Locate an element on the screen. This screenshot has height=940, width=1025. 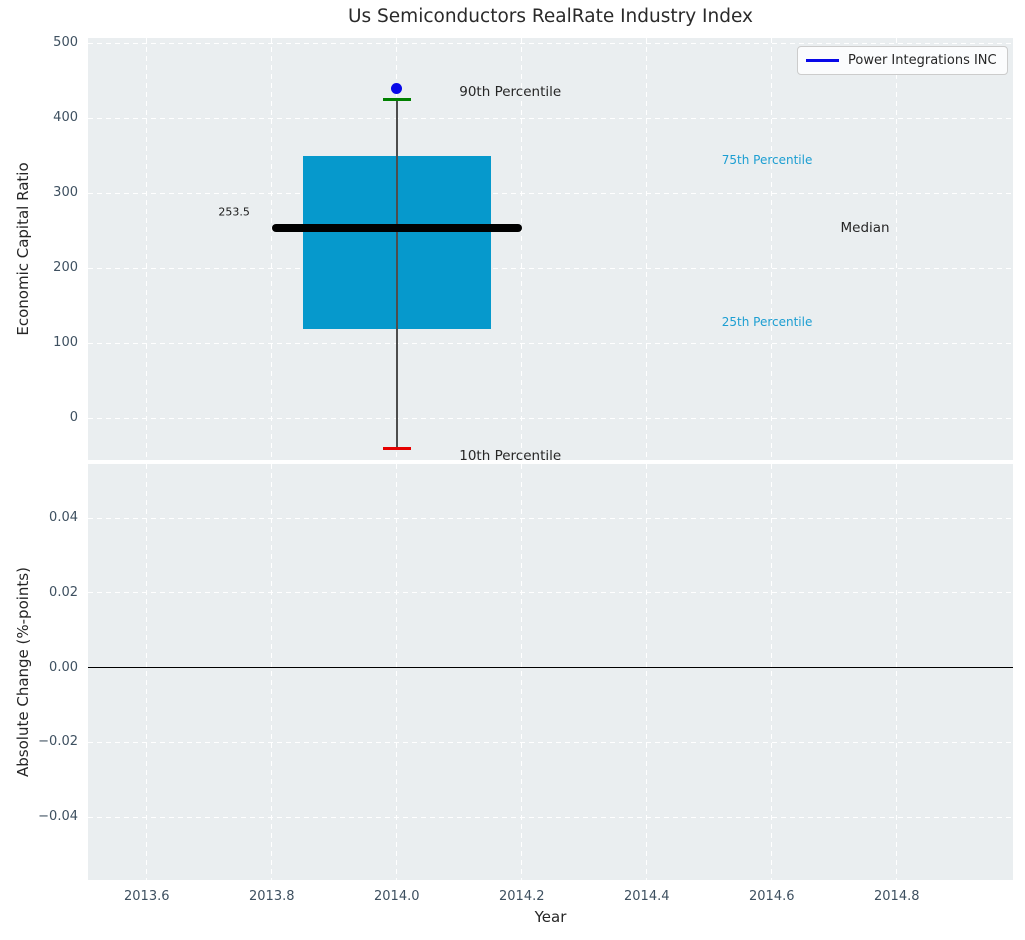
x-tick-label: 2014.6 is located at coordinates (772, 896).